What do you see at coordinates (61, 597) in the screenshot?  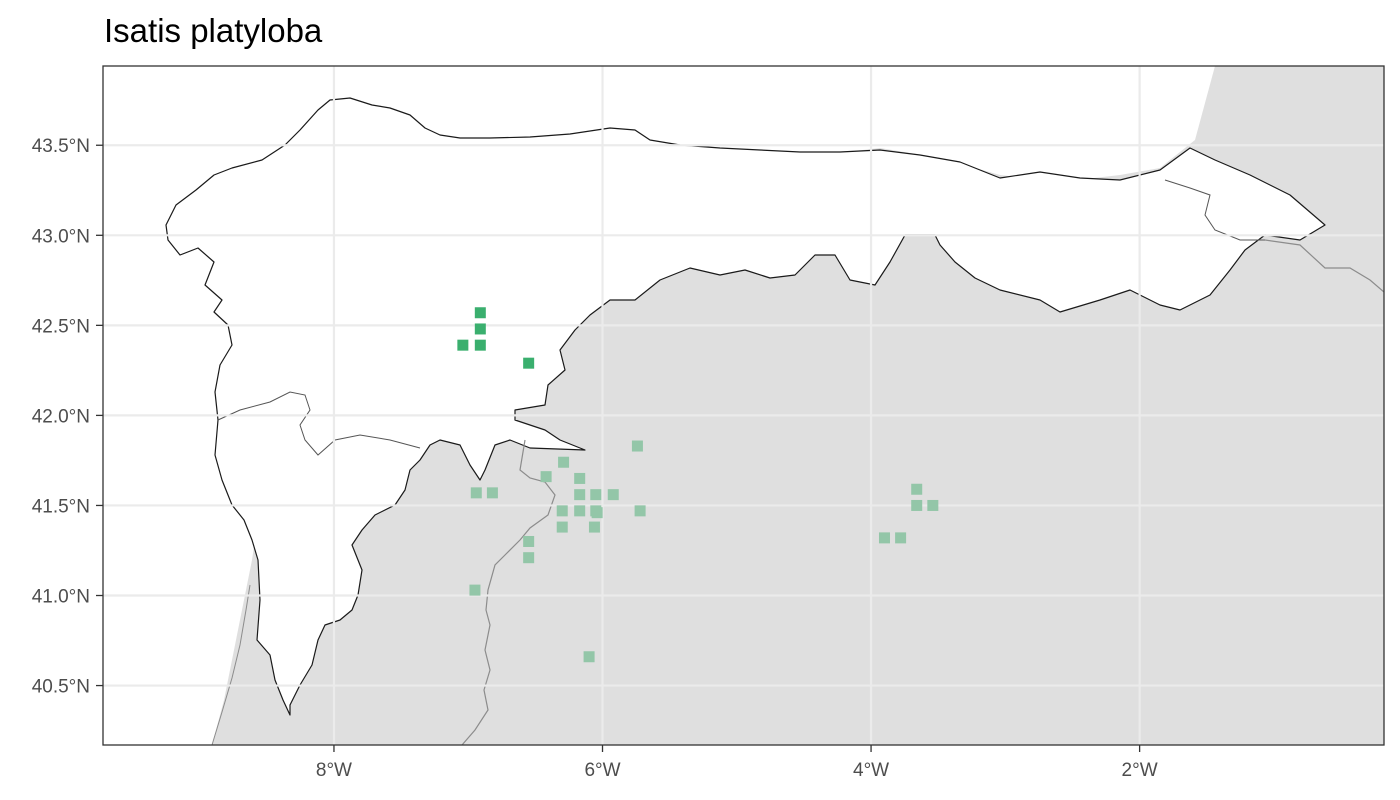 I see `y-tick-label: 41.0°N` at bounding box center [61, 597].